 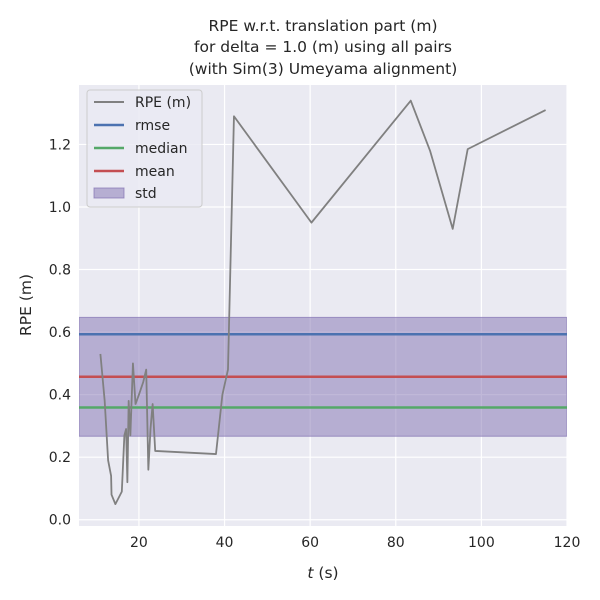 What do you see at coordinates (325, 573) in the screenshot?
I see `x-axis-label-unit: (s)` at bounding box center [325, 573].